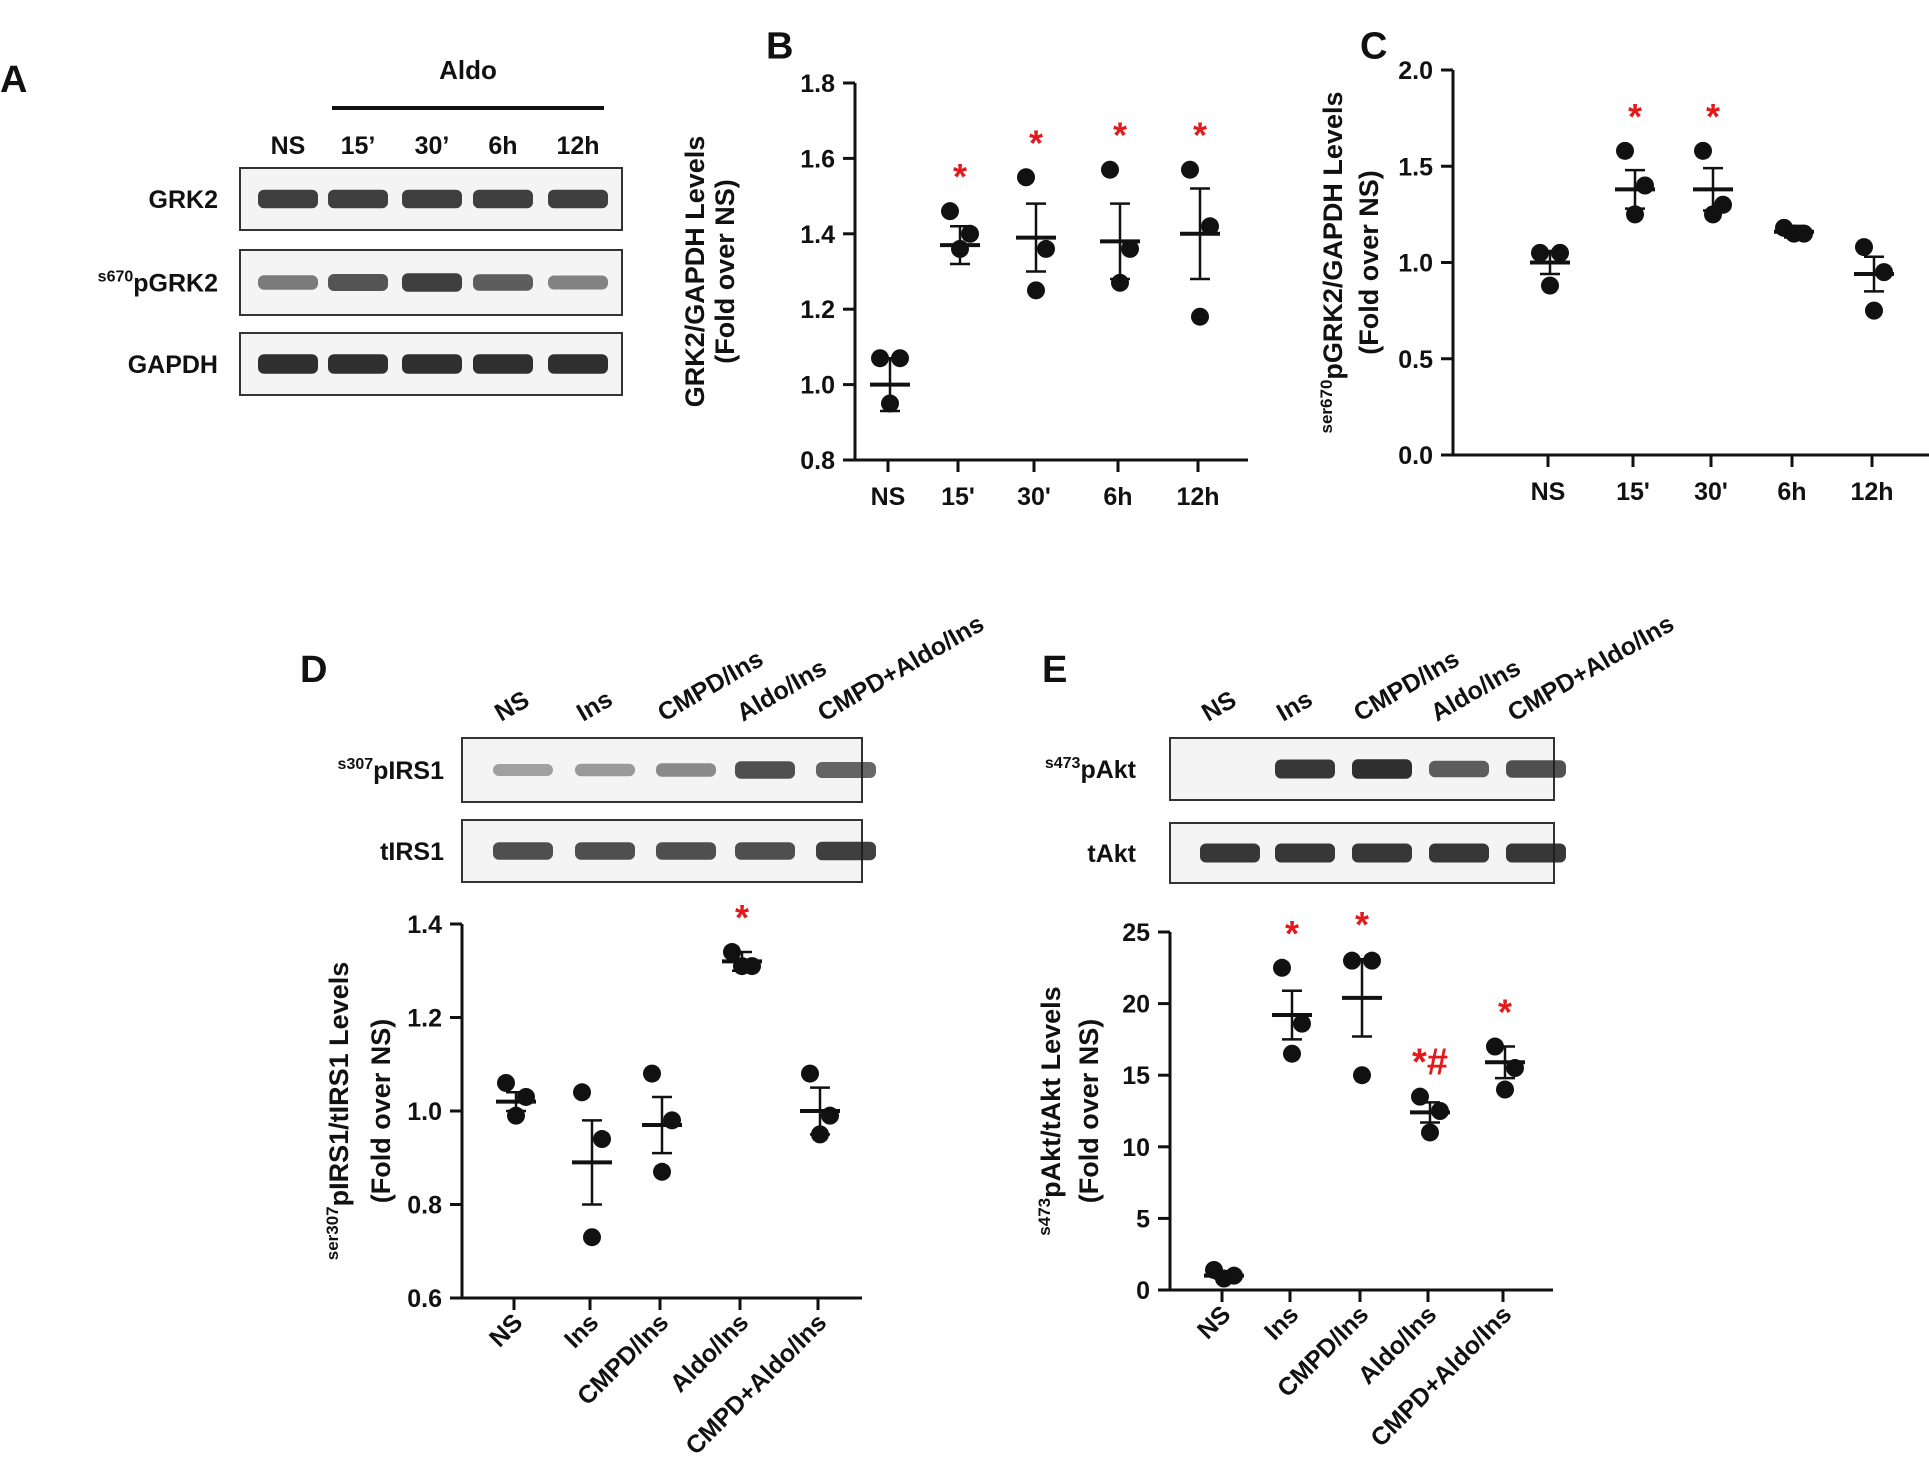  Describe the element at coordinates (432, 146) in the screenshot. I see `lane-label: 30’` at that location.